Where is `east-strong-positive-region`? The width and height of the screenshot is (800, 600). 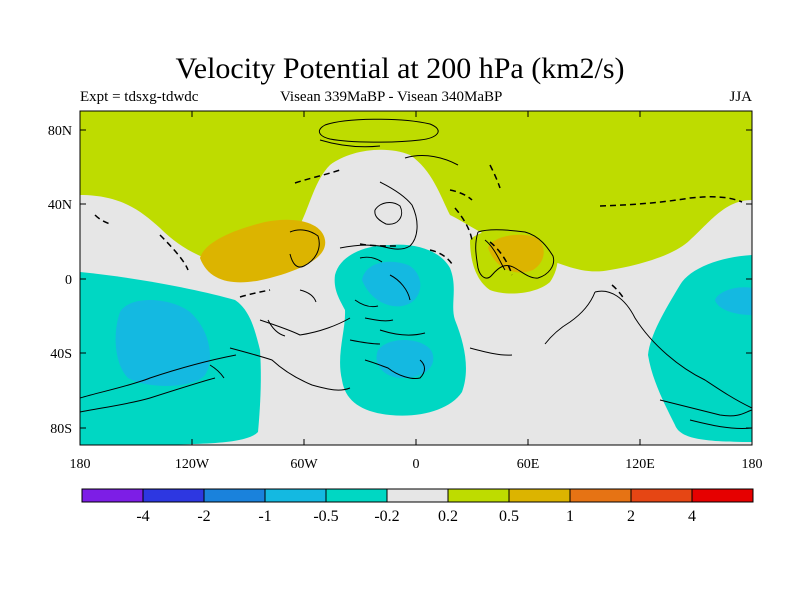
east-strong-positive-region is located at coordinates (516, 253).